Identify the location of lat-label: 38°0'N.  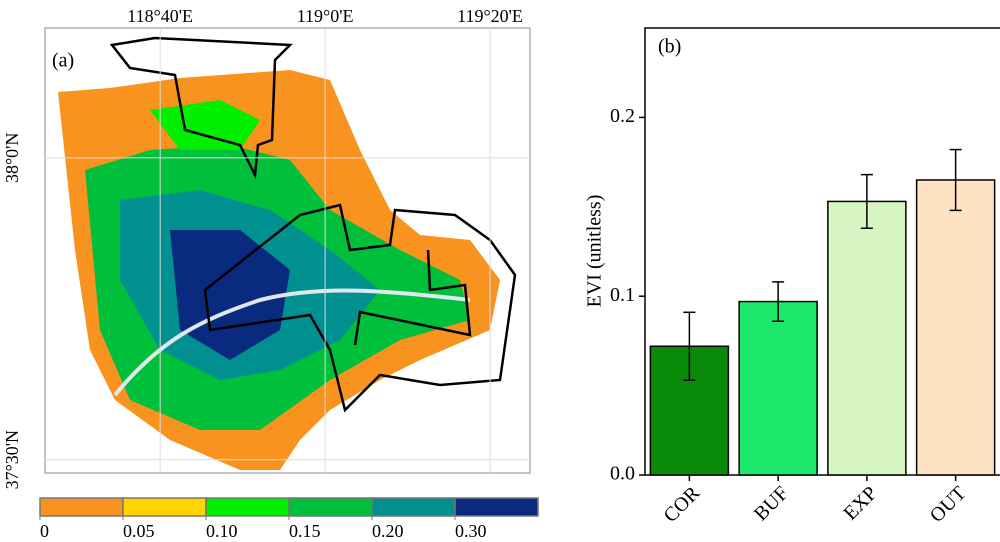
(12, 158).